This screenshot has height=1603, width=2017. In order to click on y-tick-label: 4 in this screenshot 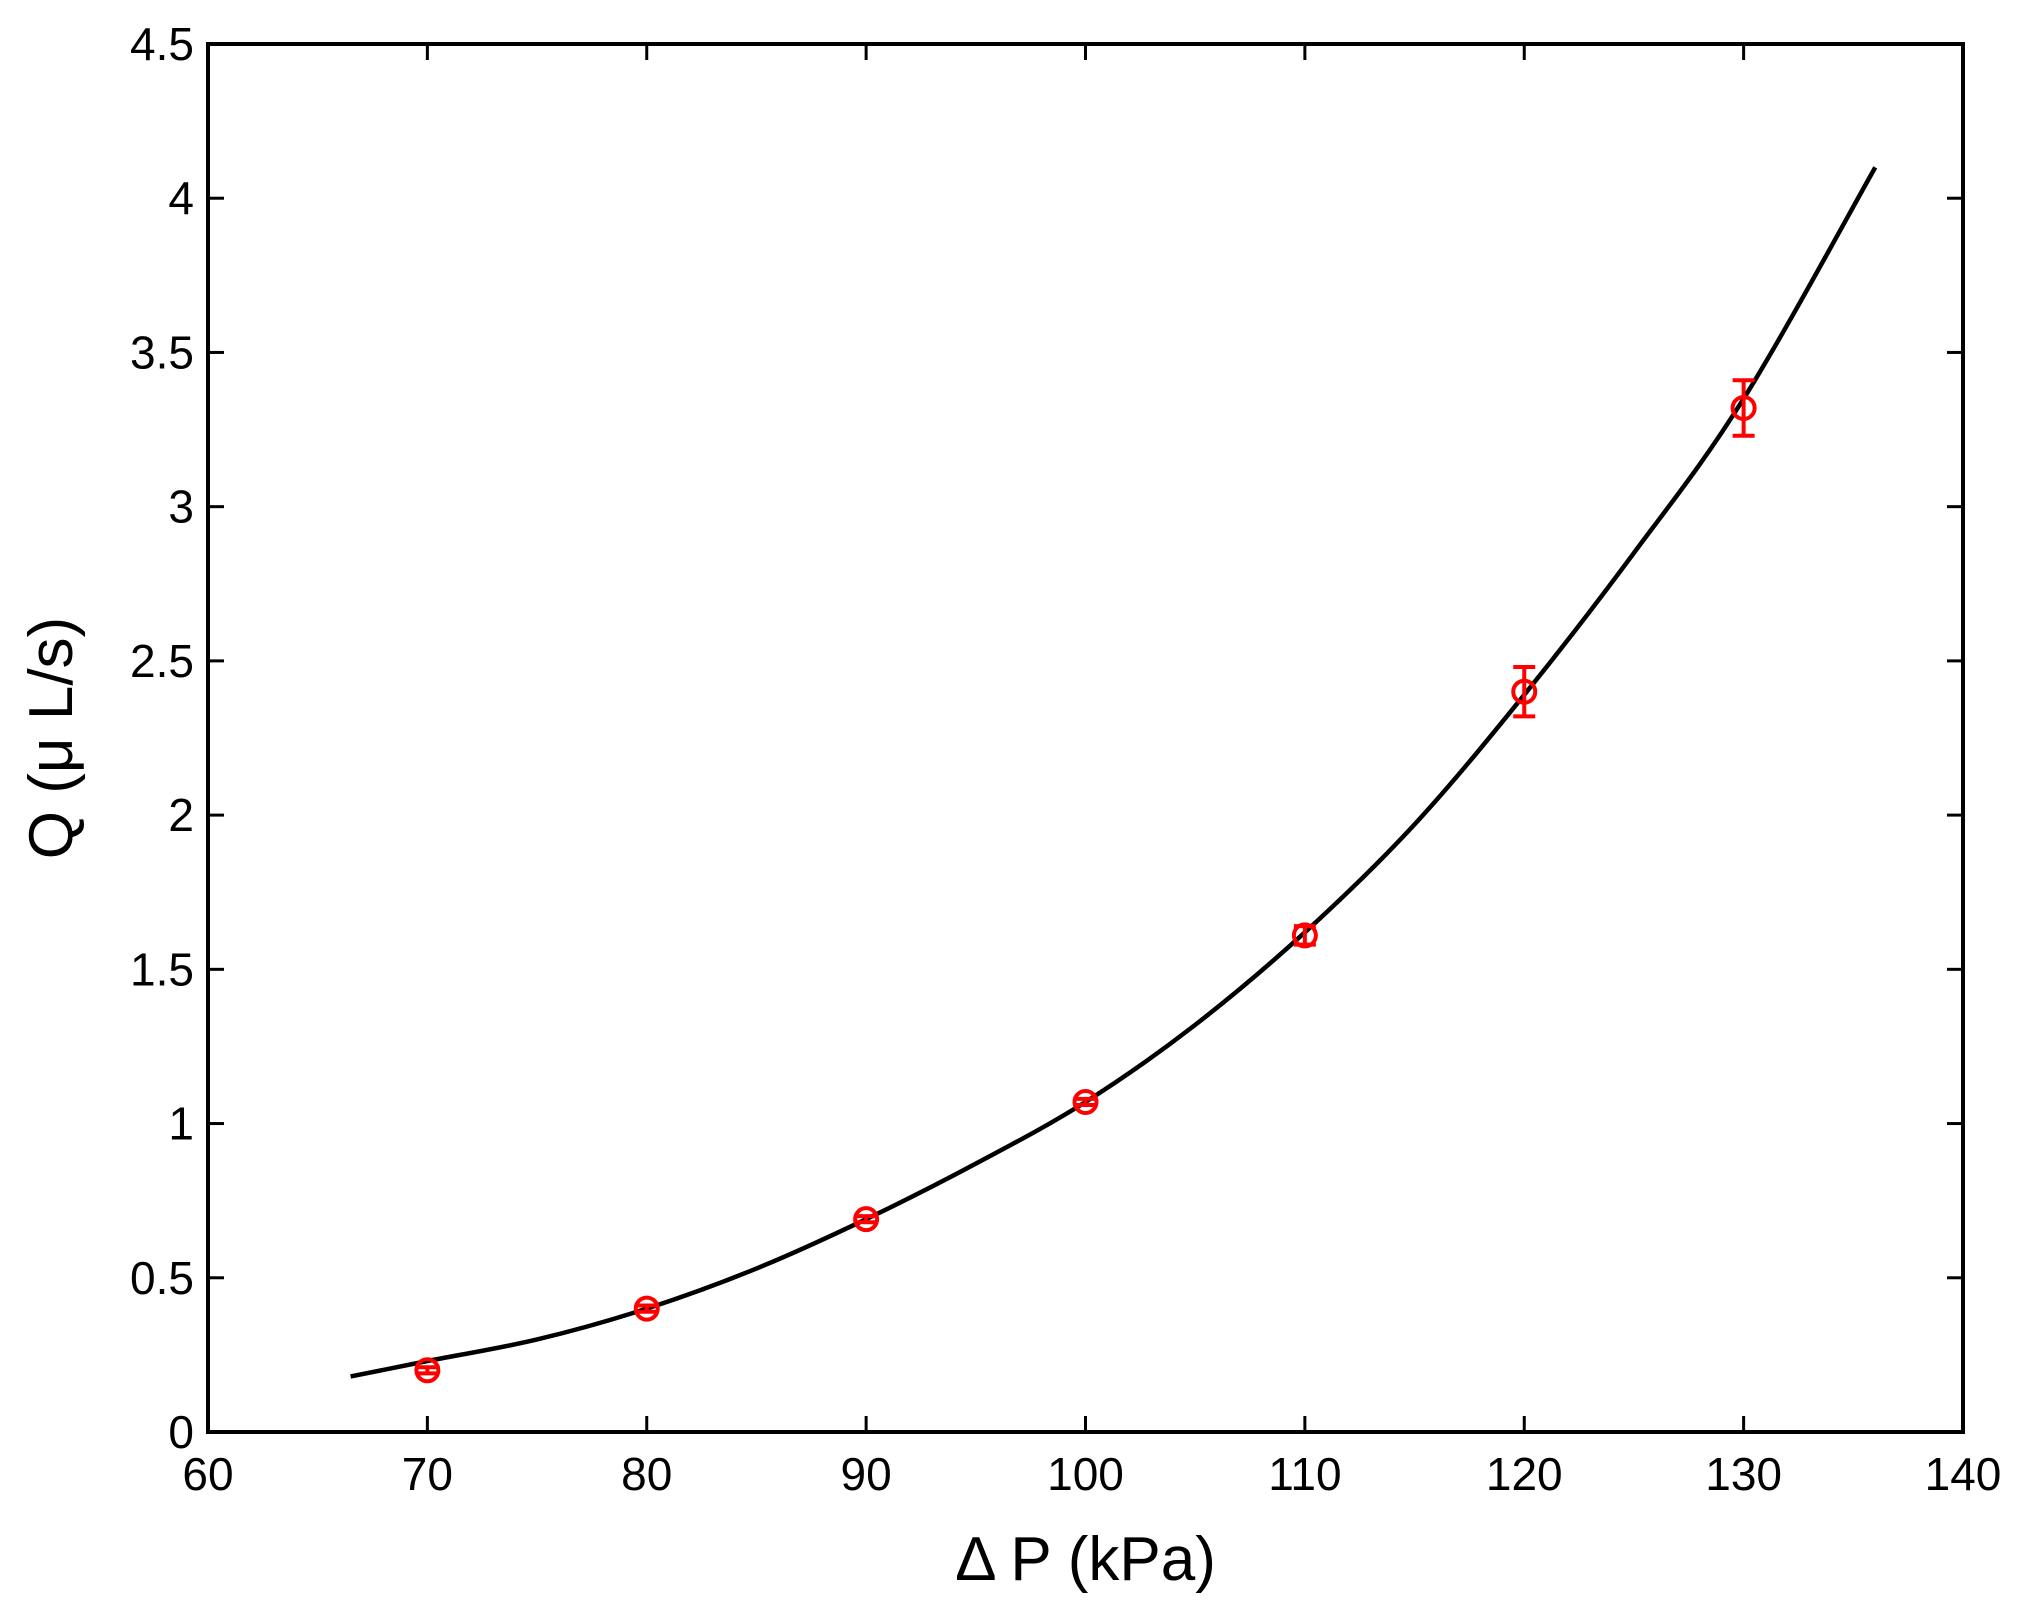, I will do `click(181, 198)`.